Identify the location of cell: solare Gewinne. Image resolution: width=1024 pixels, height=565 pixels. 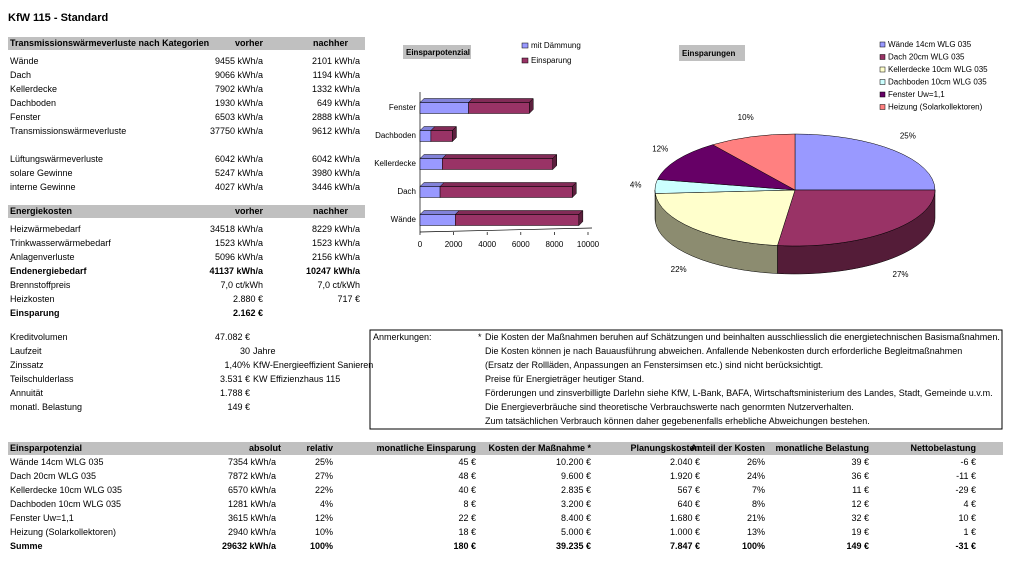
(41, 173).